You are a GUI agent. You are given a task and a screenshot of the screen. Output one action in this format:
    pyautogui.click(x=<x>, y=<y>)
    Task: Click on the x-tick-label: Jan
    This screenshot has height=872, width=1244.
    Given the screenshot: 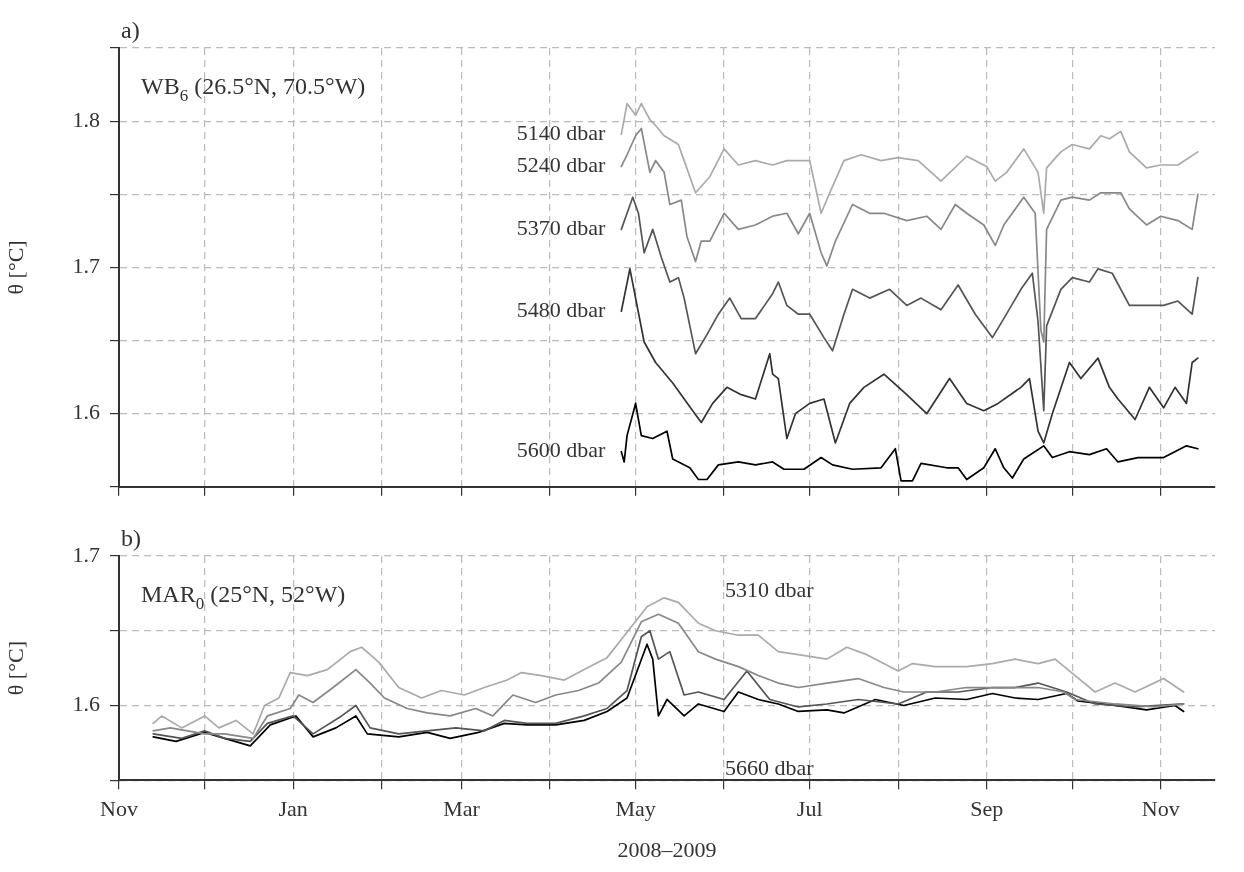 What is the action you would take?
    pyautogui.click(x=293, y=809)
    